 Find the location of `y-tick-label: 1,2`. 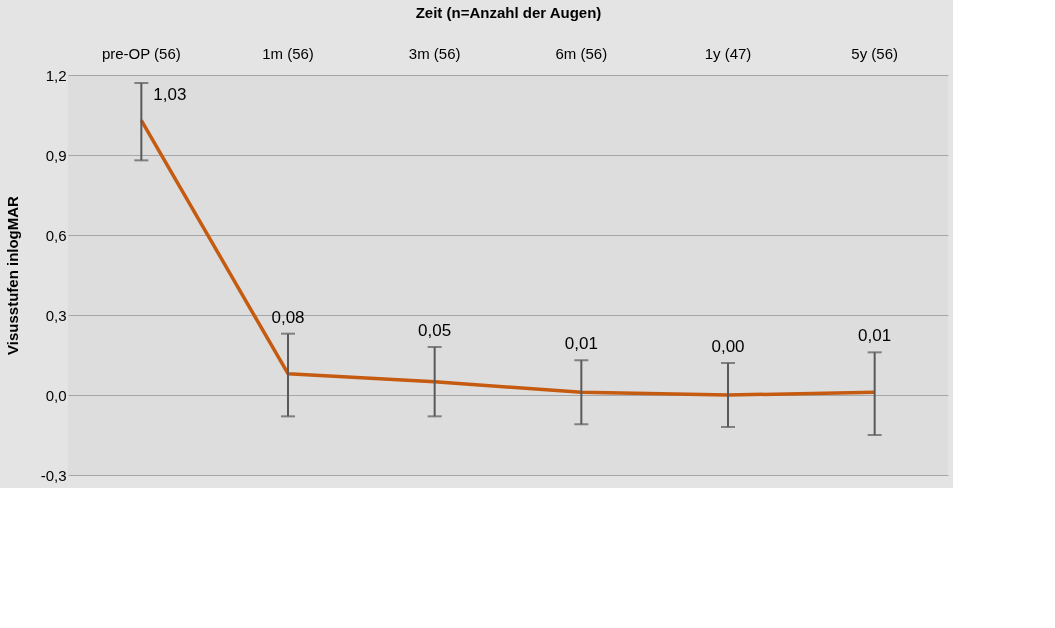

y-tick-label: 1,2 is located at coordinates (56, 75).